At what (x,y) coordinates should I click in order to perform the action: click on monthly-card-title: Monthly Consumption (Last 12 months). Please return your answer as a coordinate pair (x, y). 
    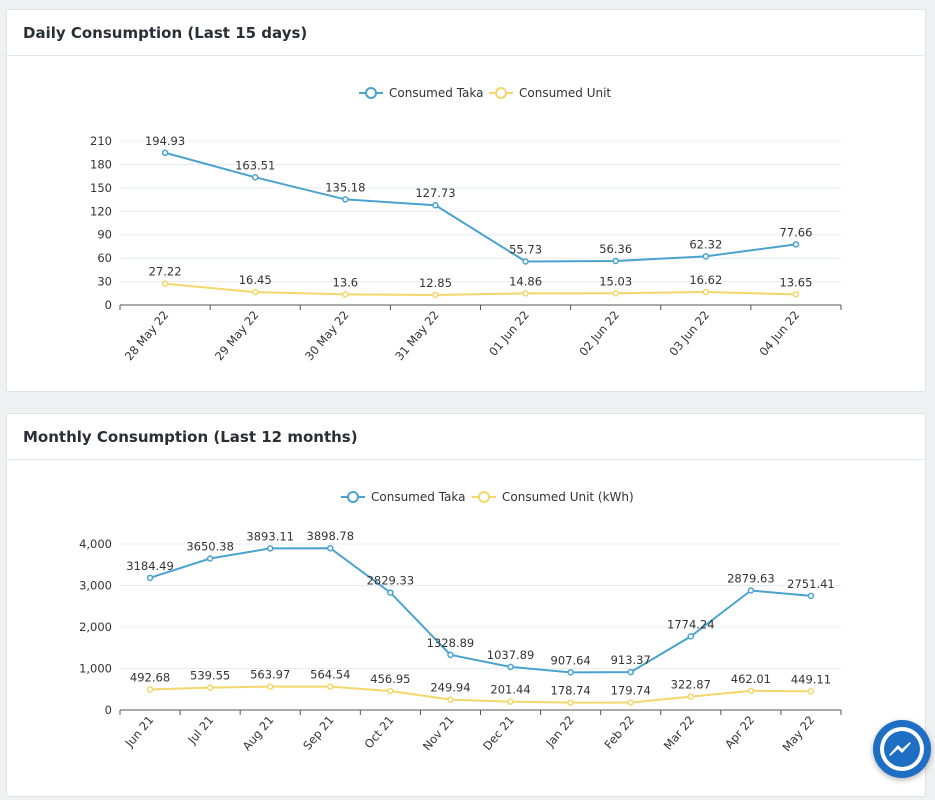
    Looking at the image, I should click on (190, 436).